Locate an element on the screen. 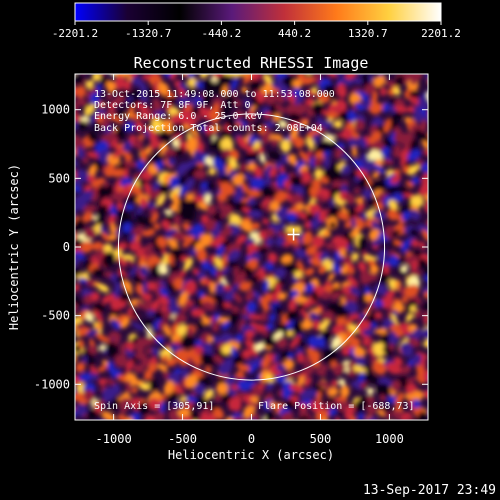  x-tick-label: -500 is located at coordinates (182, 439).